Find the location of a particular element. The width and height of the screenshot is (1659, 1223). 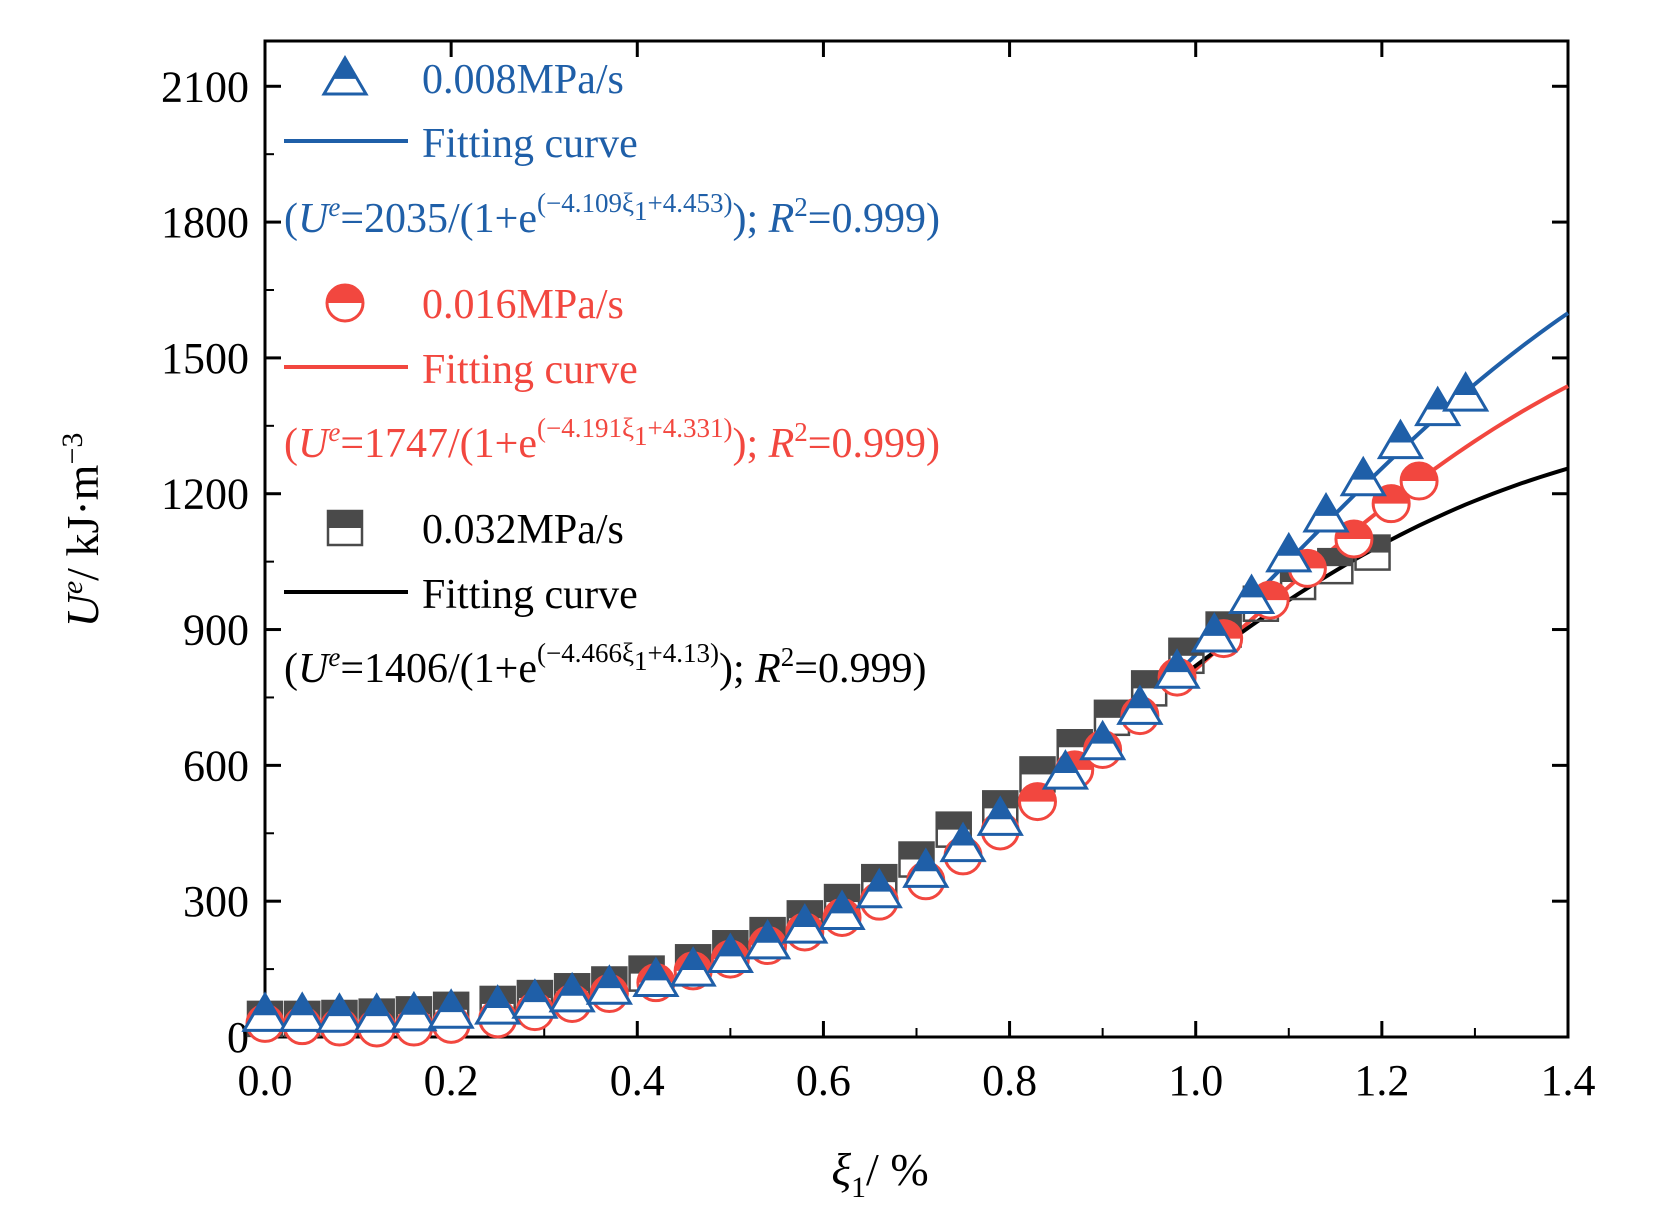

legend-marker-circle is located at coordinates (345, 303).